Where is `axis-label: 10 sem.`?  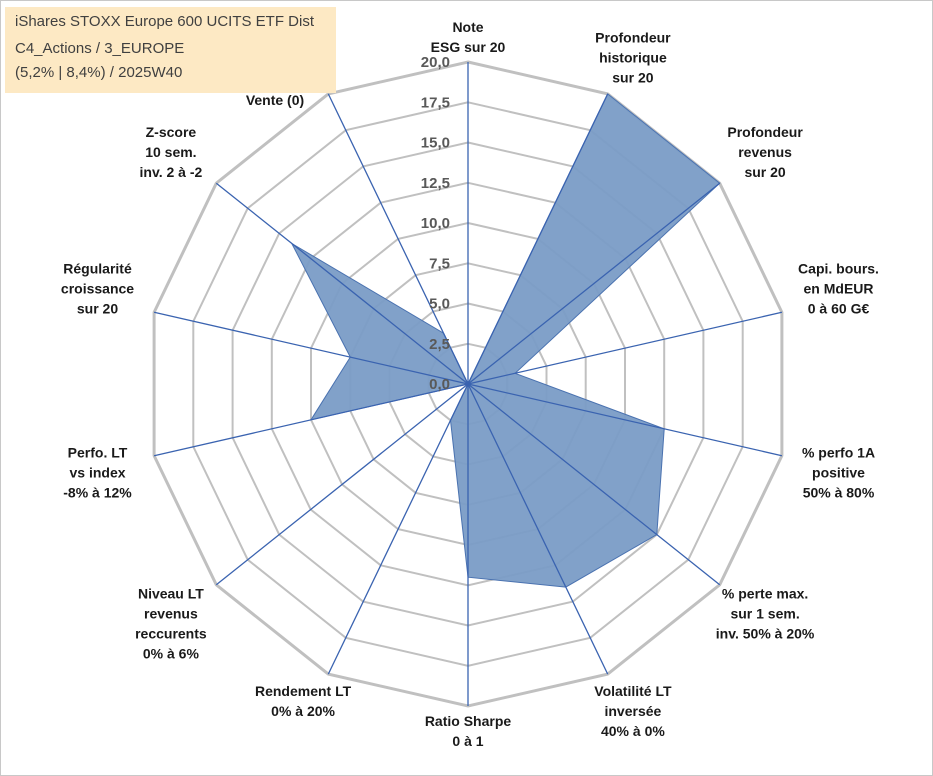 axis-label: 10 sem. is located at coordinates (170, 152).